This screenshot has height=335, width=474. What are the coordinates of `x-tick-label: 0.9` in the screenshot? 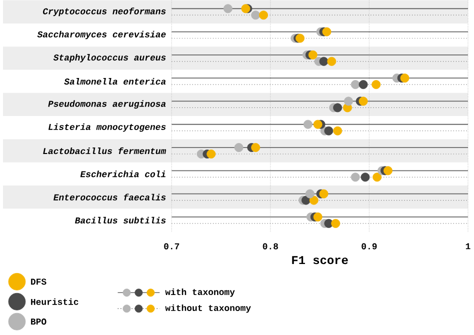 It's located at (369, 247).